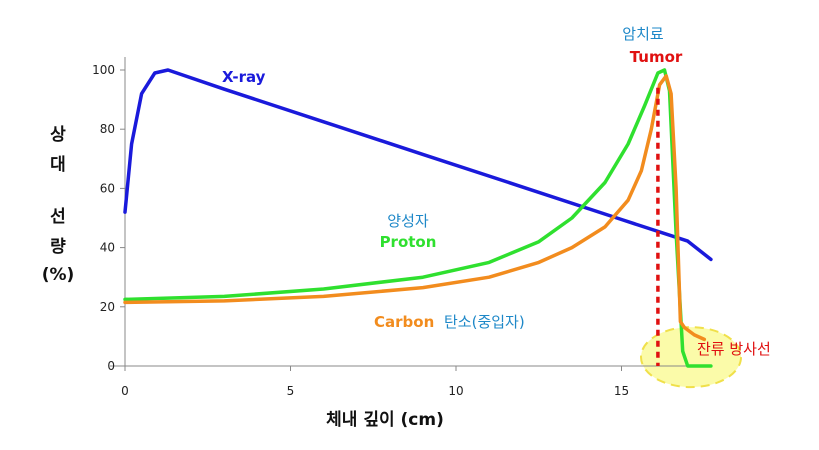 The image size is (819, 450). I want to click on x-axis-title: 체내 깊이 (cm), so click(385, 420).